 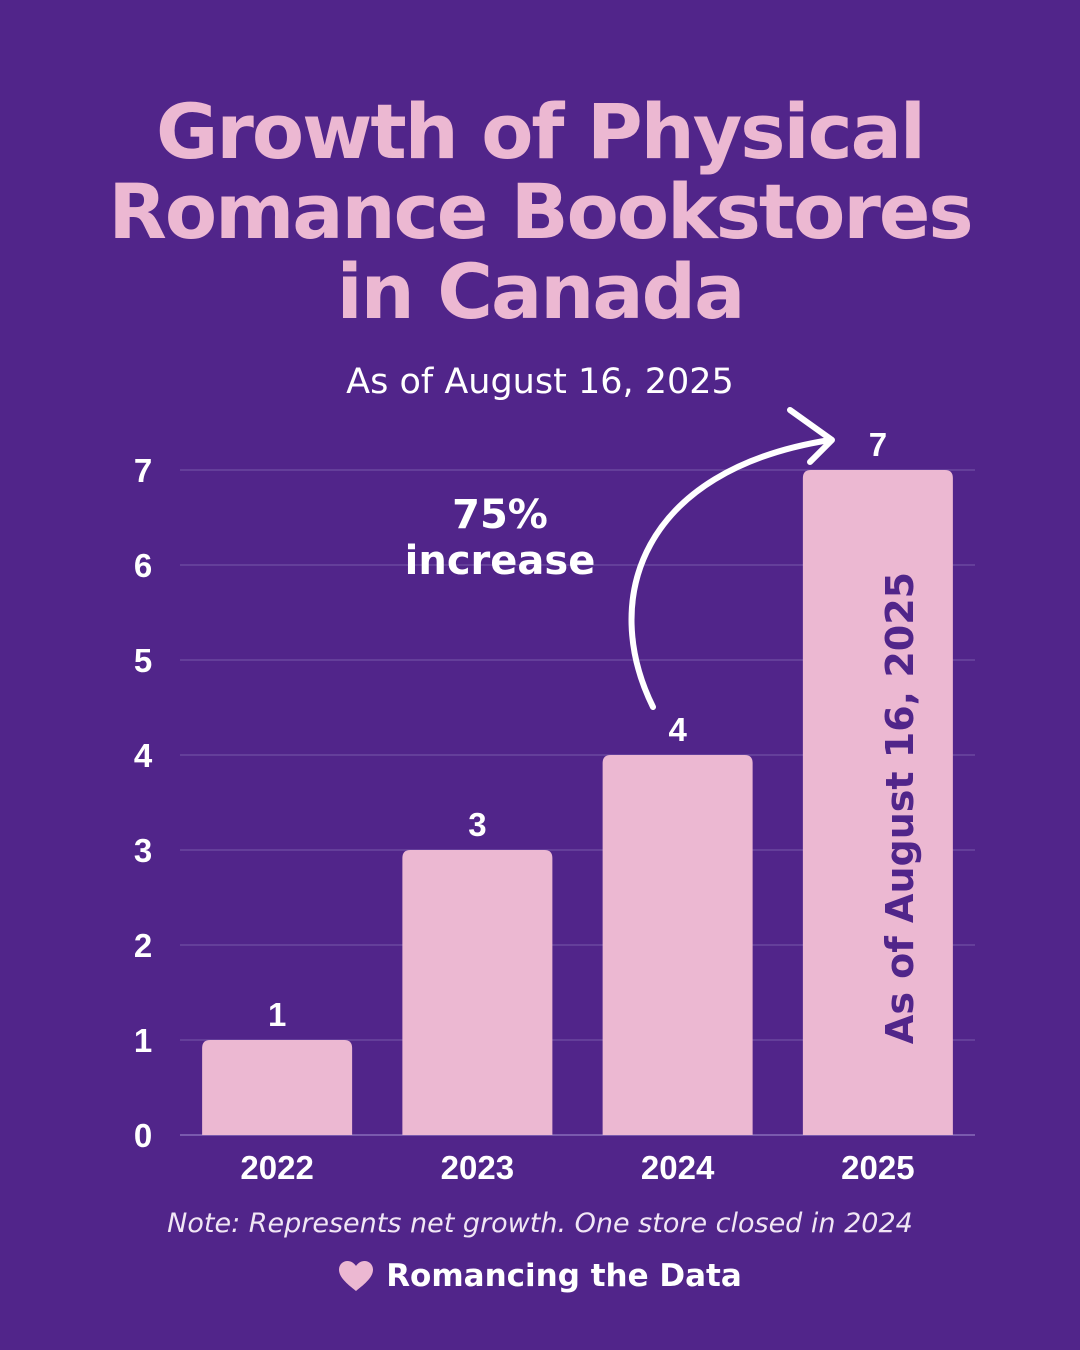 I want to click on bar-2025-overlay-text: As of August 16, 2025, so click(x=900, y=808).